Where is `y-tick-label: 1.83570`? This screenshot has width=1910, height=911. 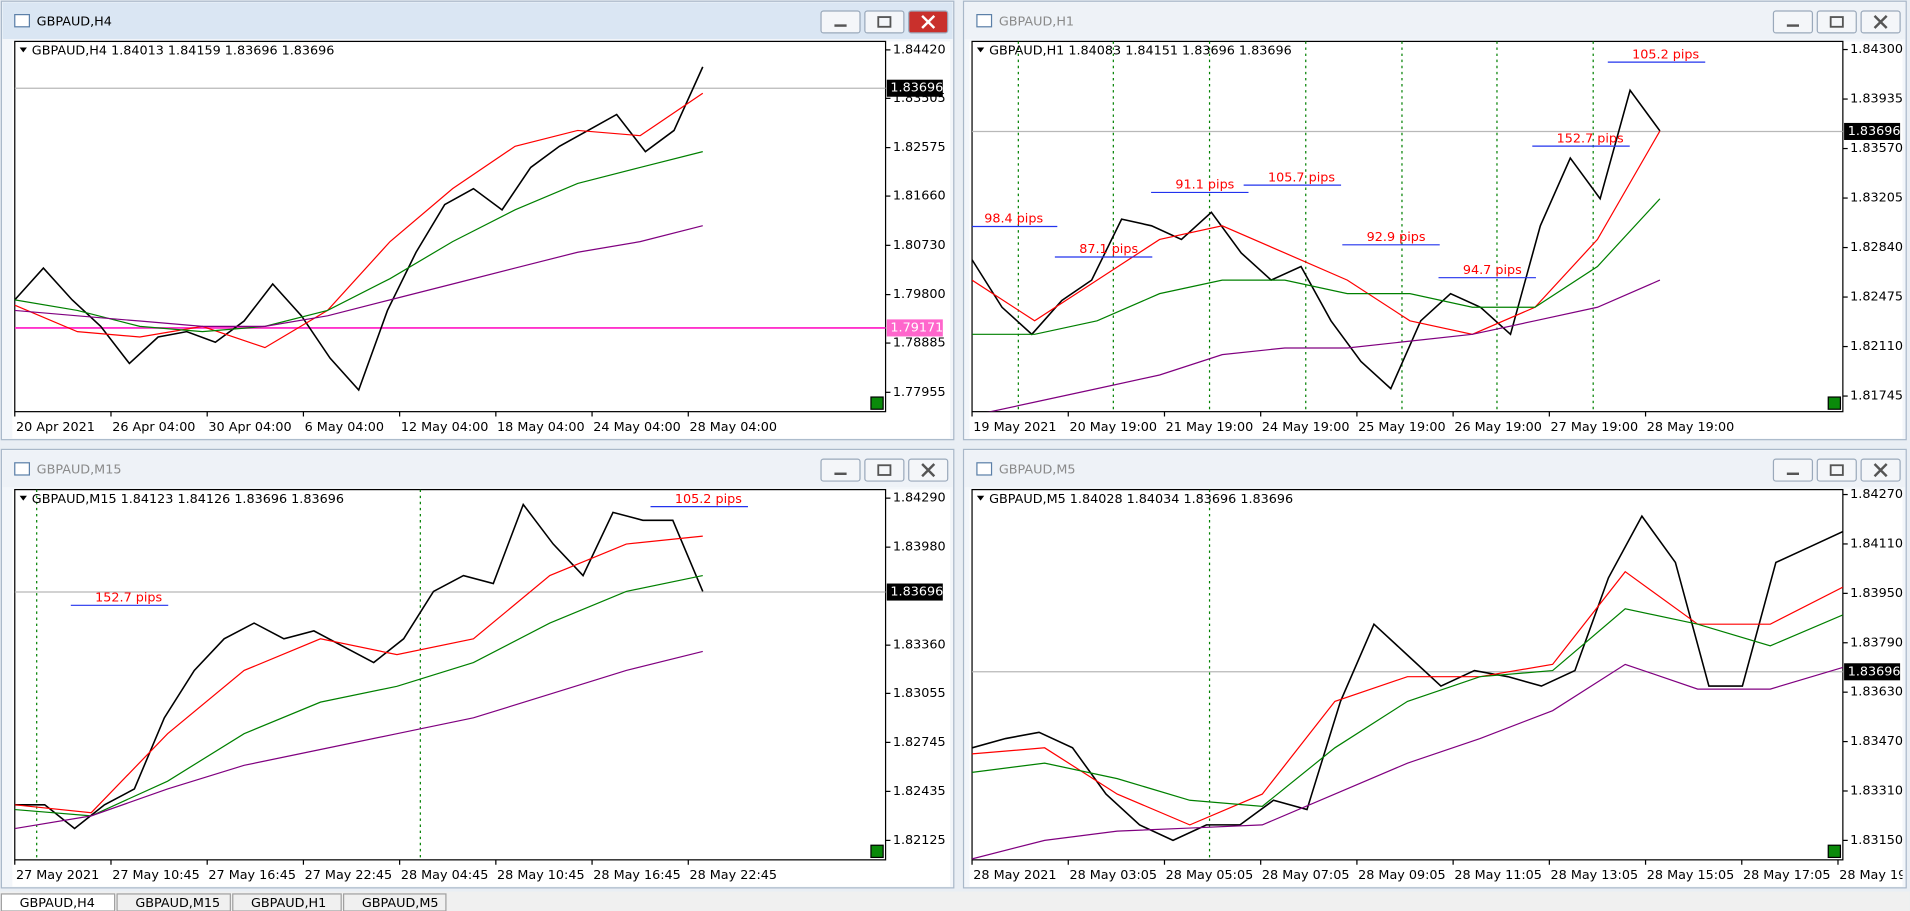
y-tick-label: 1.83570 is located at coordinates (1876, 148).